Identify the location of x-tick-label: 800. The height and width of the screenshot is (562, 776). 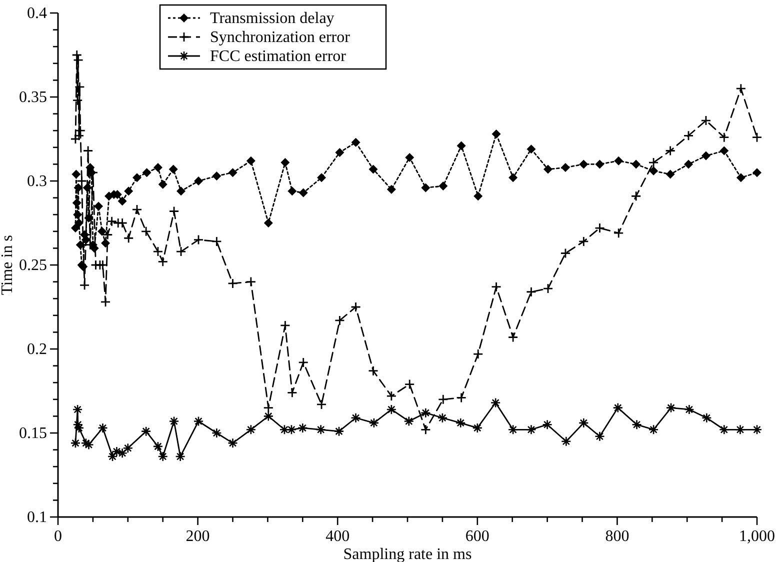
(617, 536).